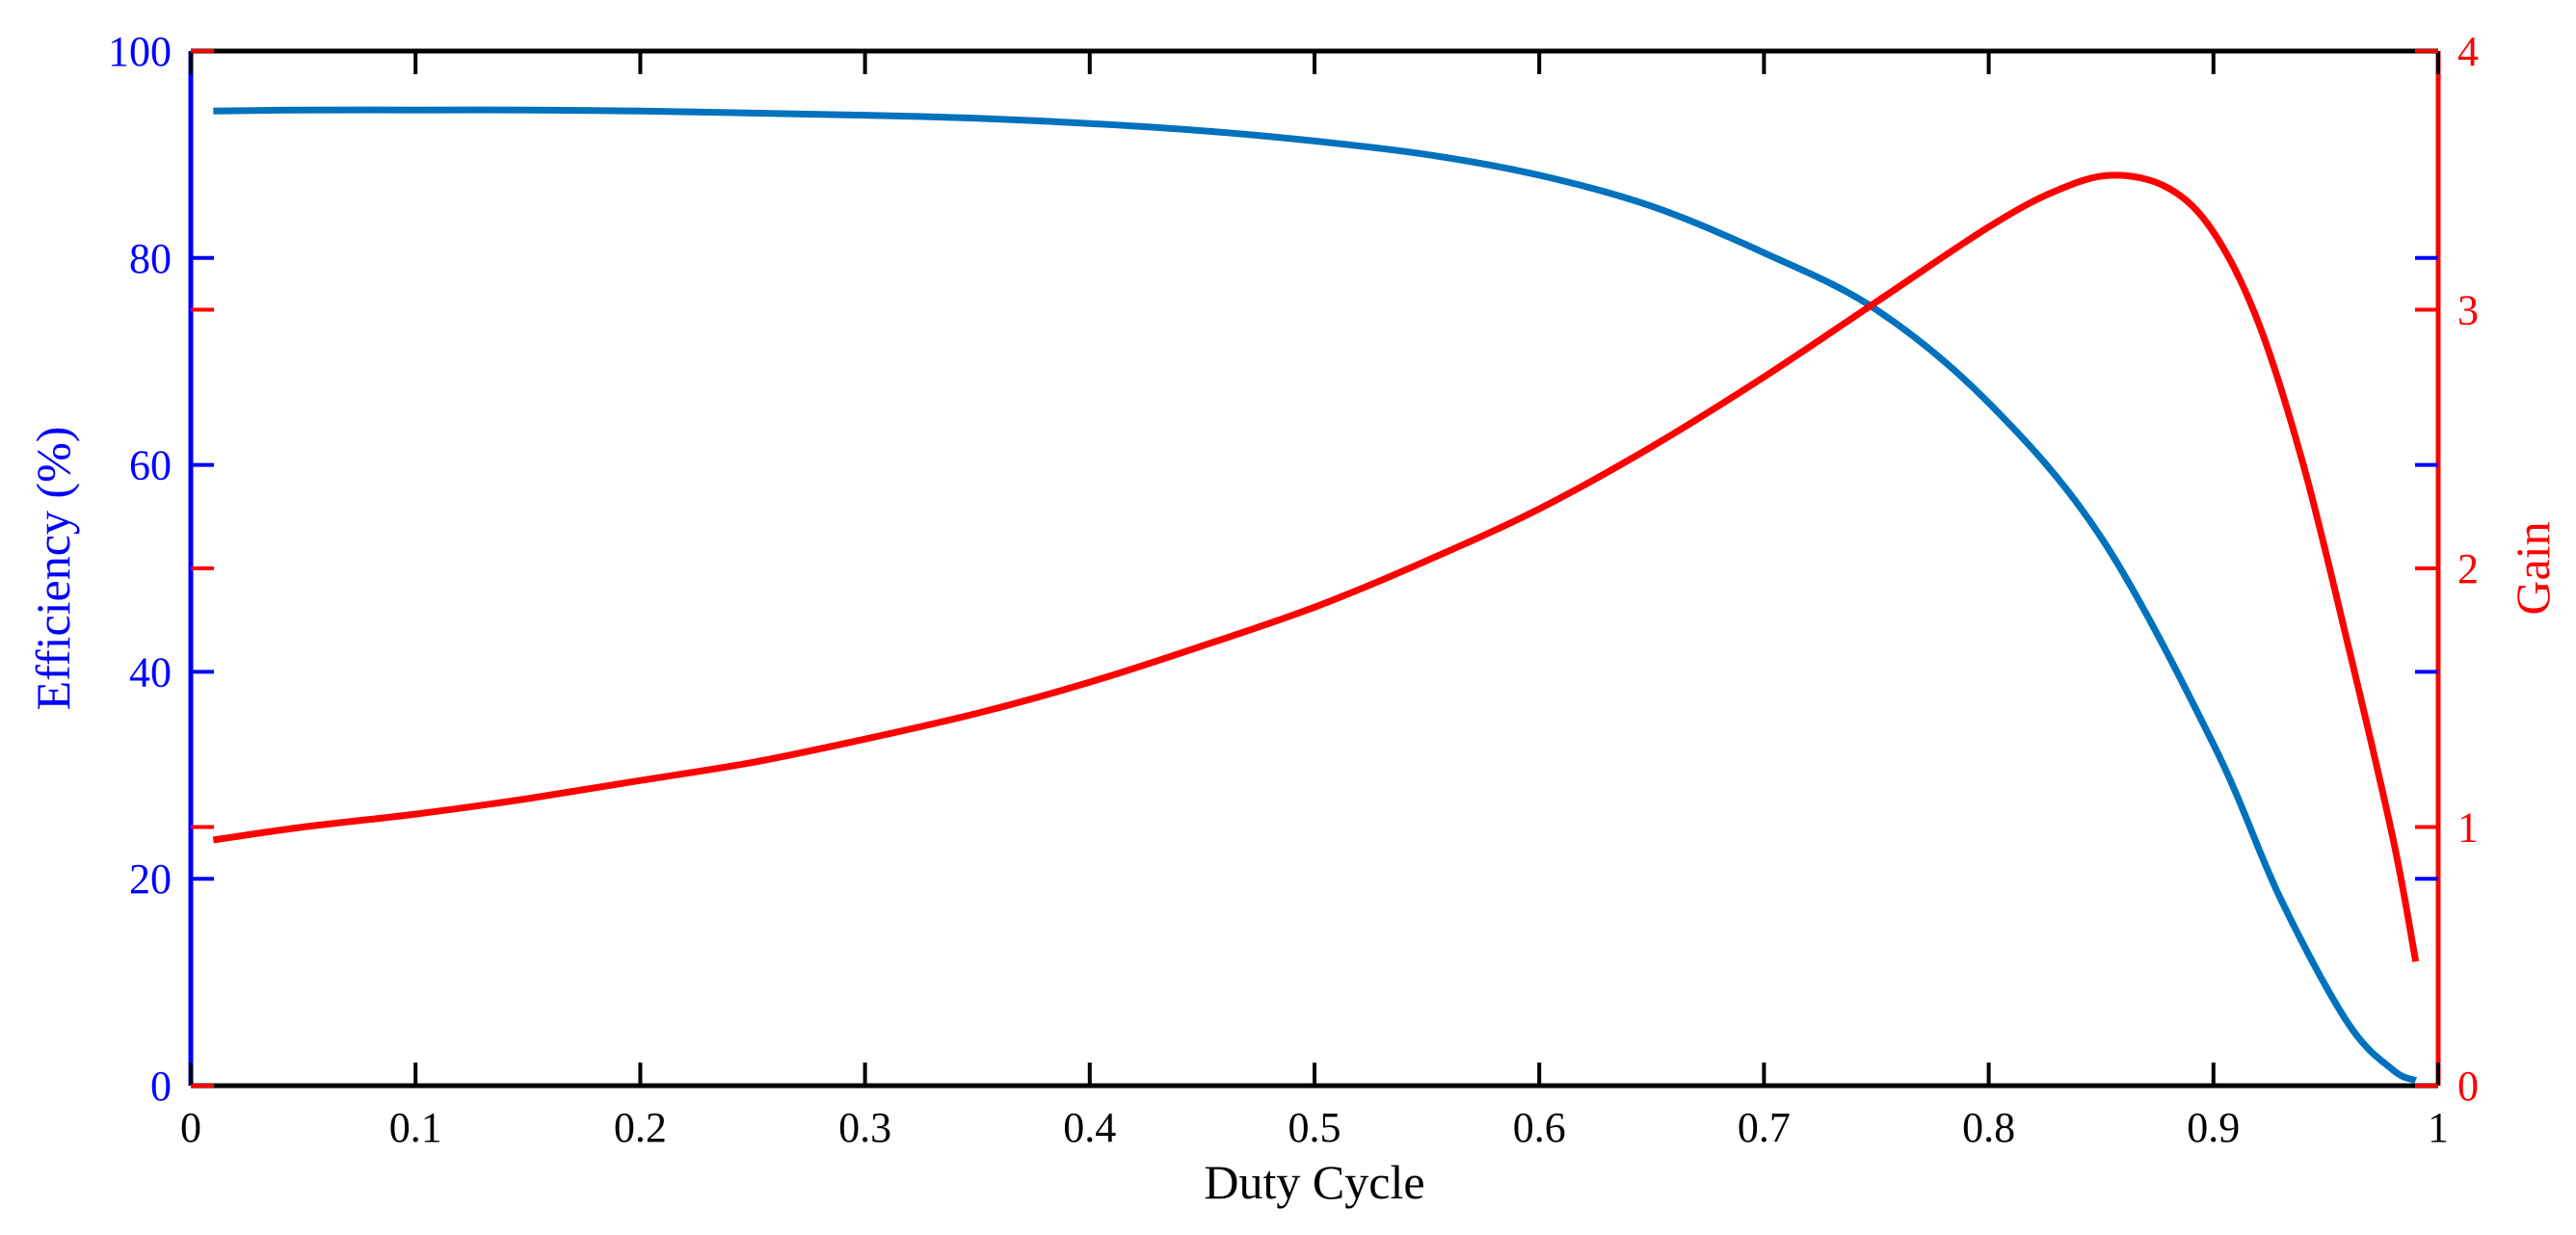 The height and width of the screenshot is (1235, 2576). Describe the element at coordinates (1539, 1127) in the screenshot. I see `x-tick-label: 0.6` at that location.